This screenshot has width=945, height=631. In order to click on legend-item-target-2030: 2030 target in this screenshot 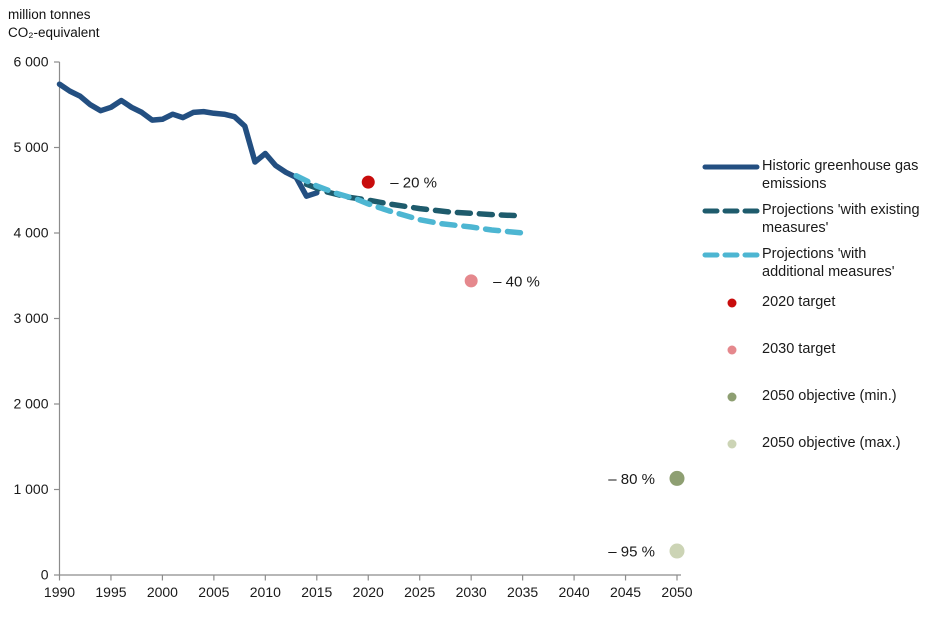, I will do `click(812, 351)`.